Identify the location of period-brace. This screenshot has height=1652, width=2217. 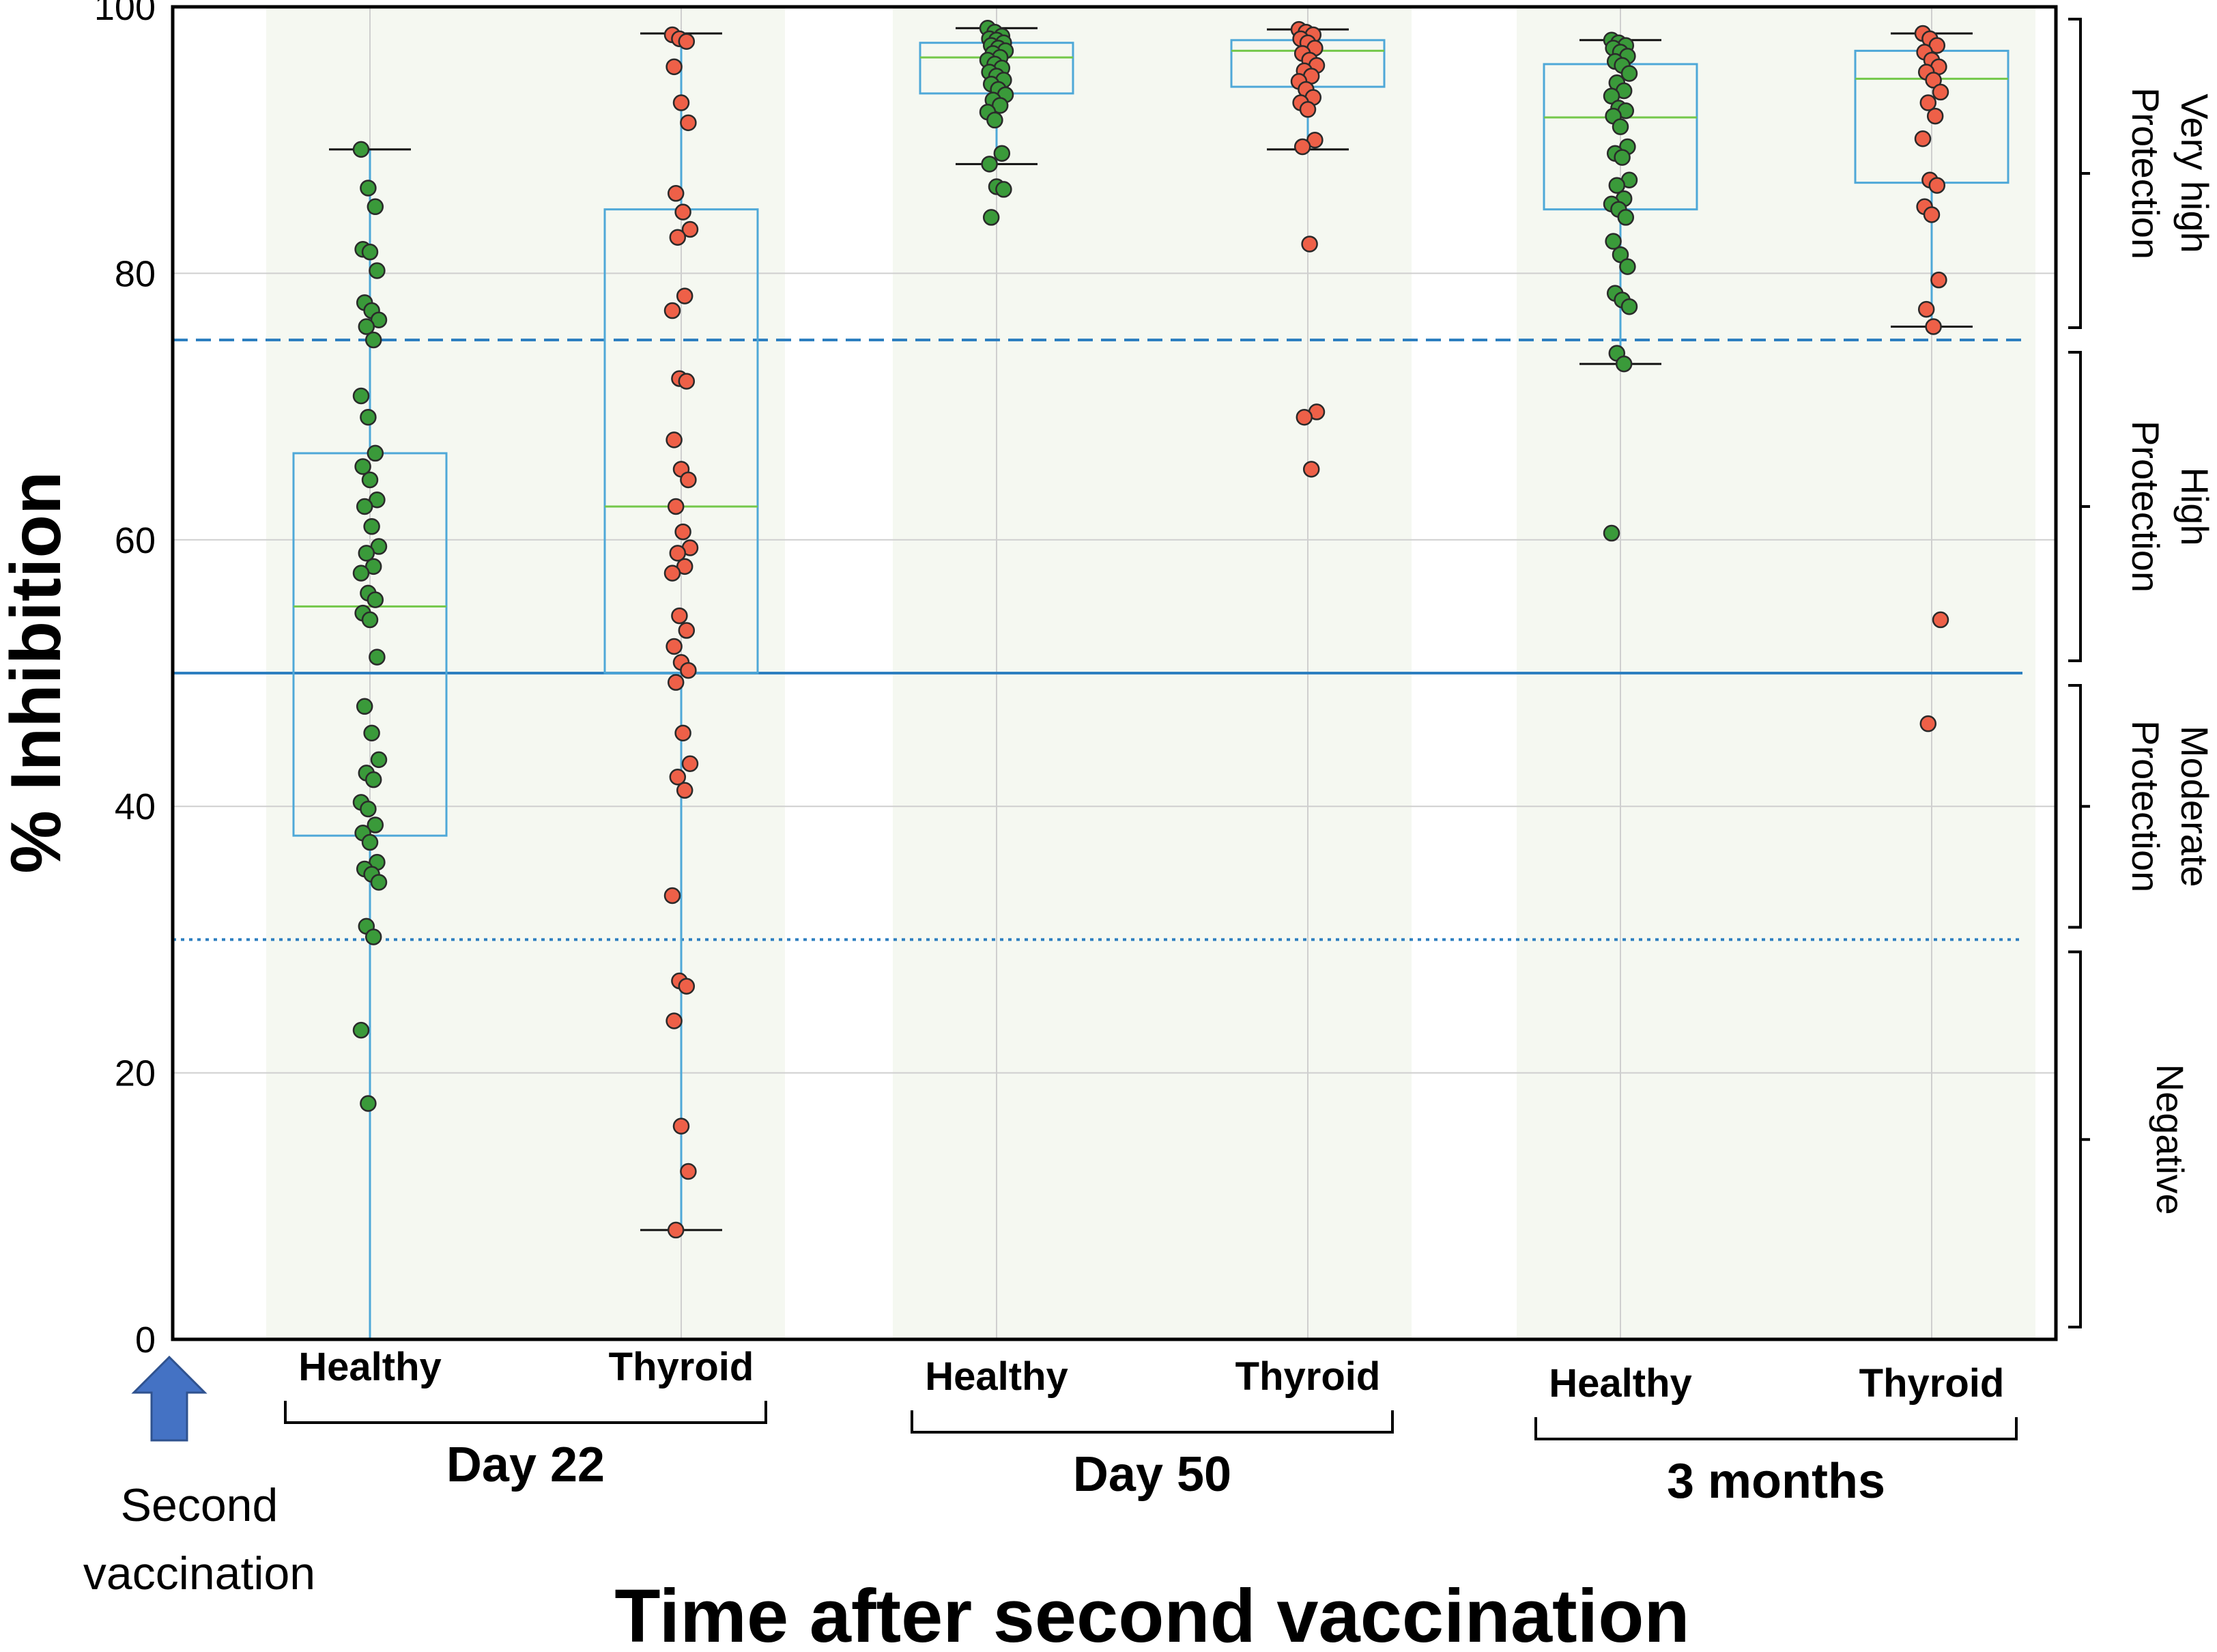
(1776, 1428).